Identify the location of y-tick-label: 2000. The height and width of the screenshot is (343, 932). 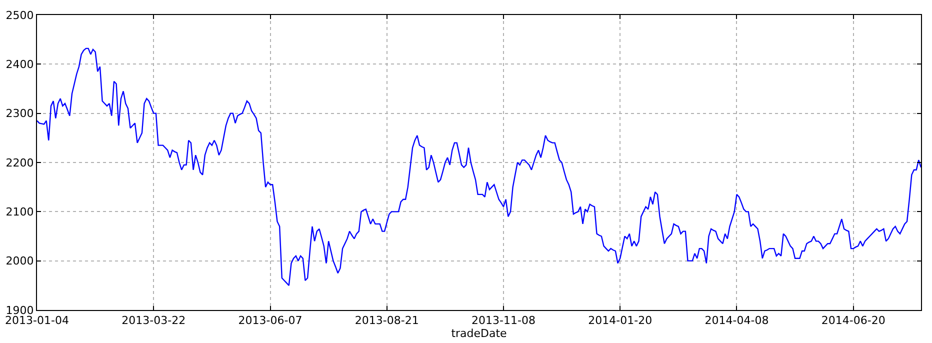
(20, 261).